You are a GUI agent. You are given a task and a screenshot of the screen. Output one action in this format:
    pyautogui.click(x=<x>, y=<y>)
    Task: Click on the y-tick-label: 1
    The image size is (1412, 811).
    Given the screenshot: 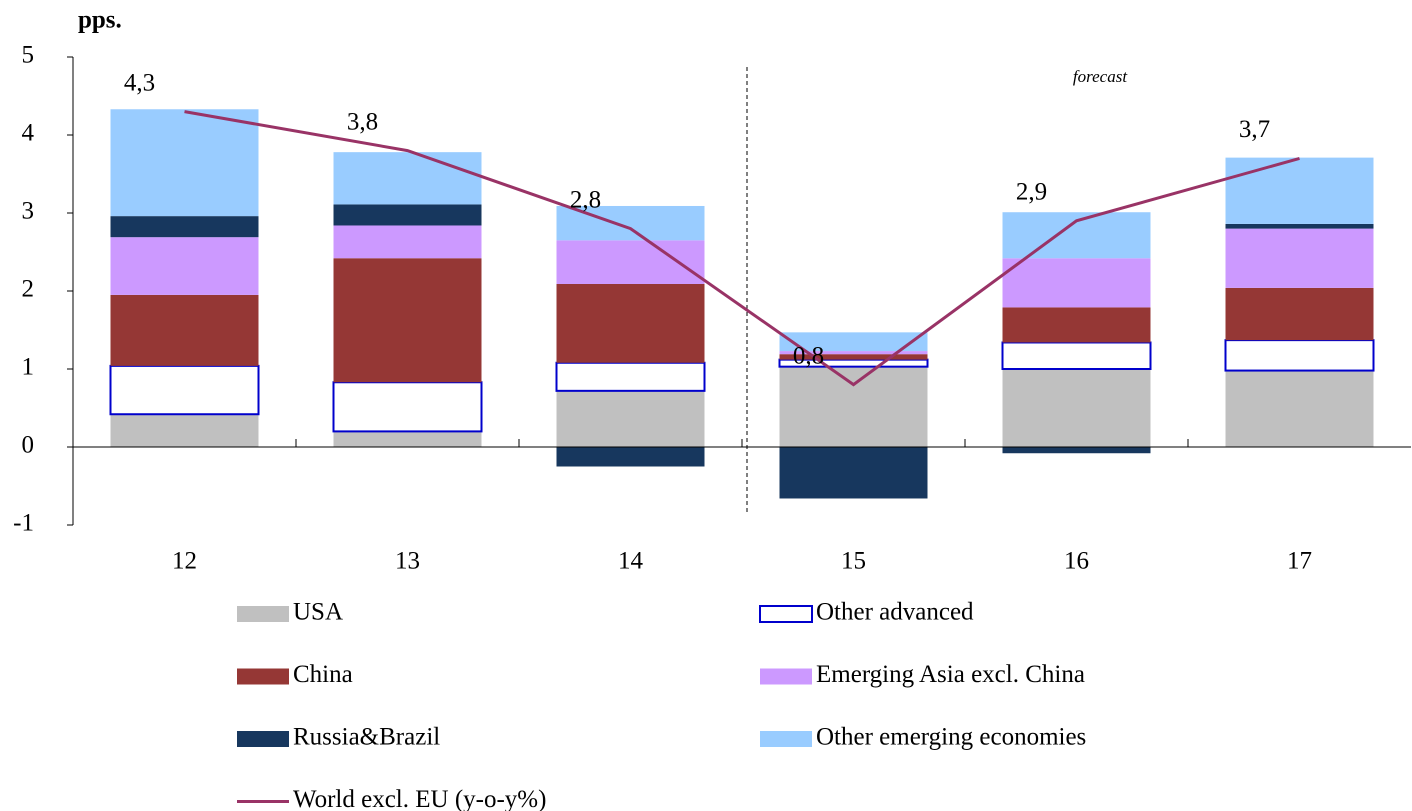 What is the action you would take?
    pyautogui.click(x=28, y=367)
    